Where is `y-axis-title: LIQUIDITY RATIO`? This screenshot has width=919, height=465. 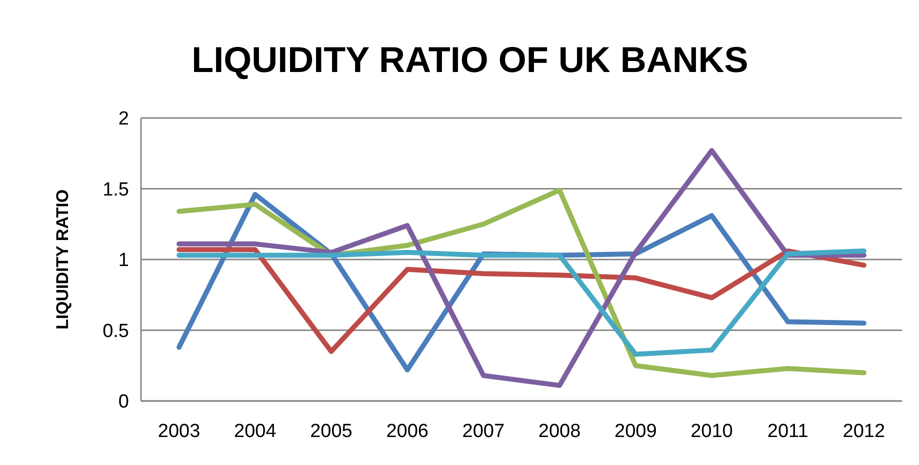 y-axis-title: LIQUIDITY RATIO is located at coordinates (62, 259).